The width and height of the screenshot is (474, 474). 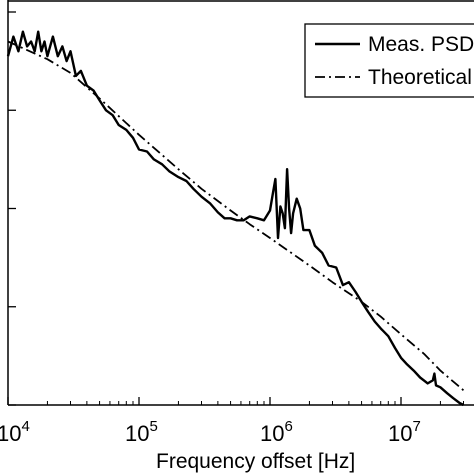 What do you see at coordinates (141, 432) in the screenshot?
I see `x-tick-label-1e5: 10⁵` at bounding box center [141, 432].